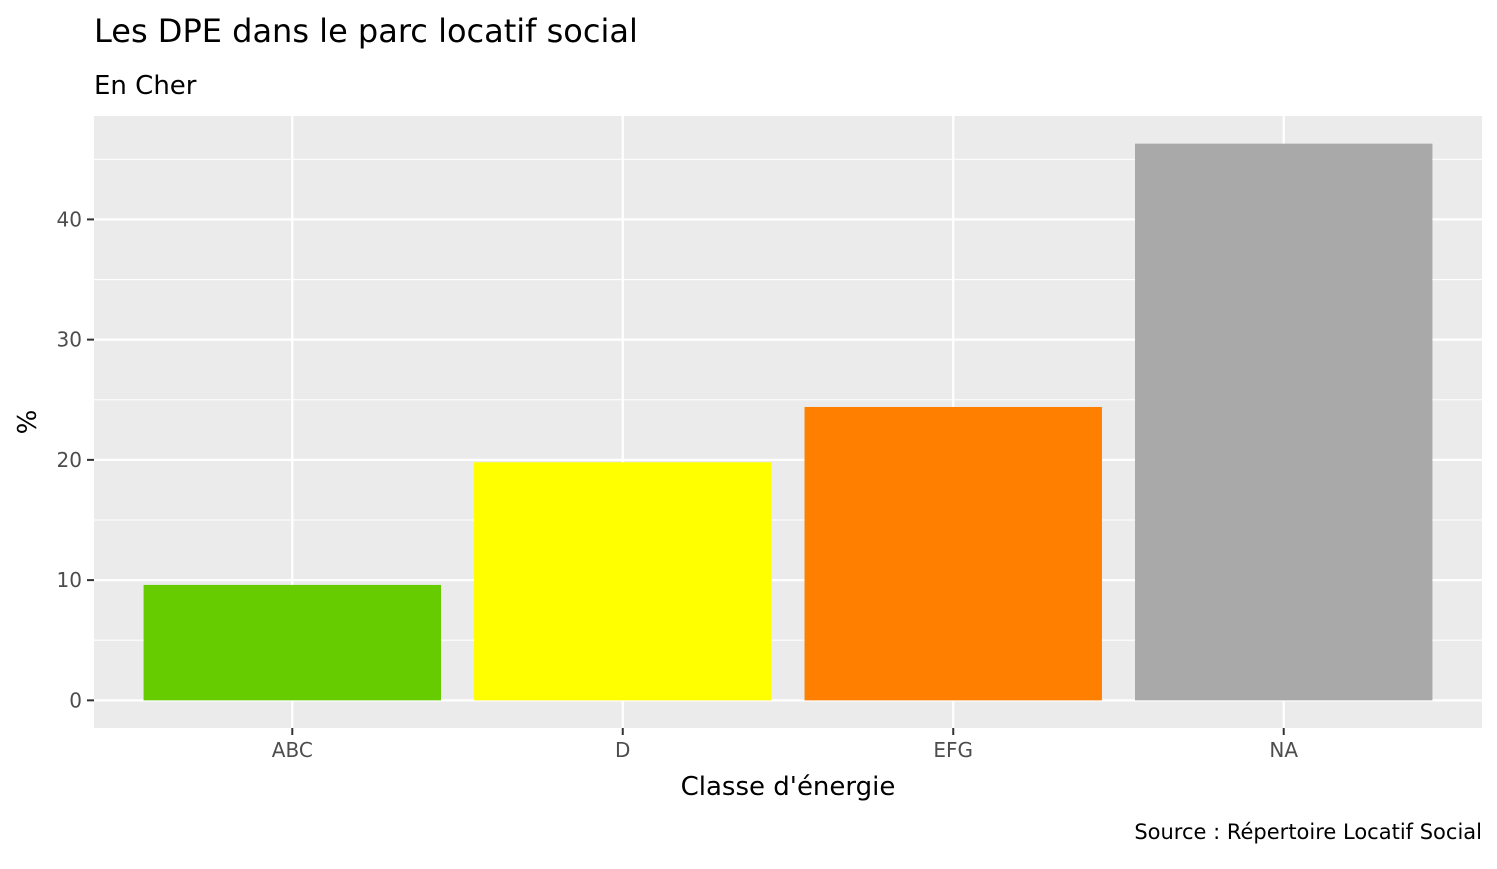  Describe the element at coordinates (292, 750) in the screenshot. I see `x-tick-label: ABC` at that location.